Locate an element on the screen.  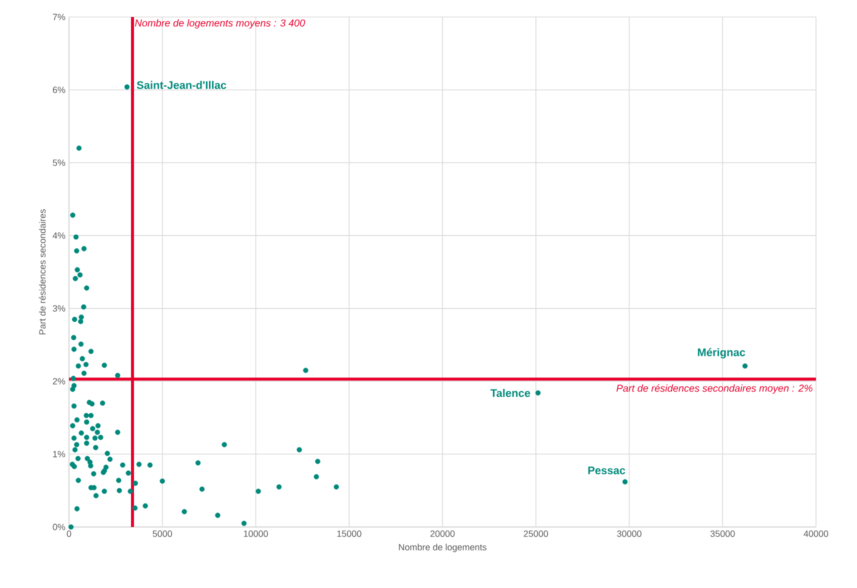
ref-line-label: Part de résidences secondaires moyen : 2% is located at coordinates (714, 389).